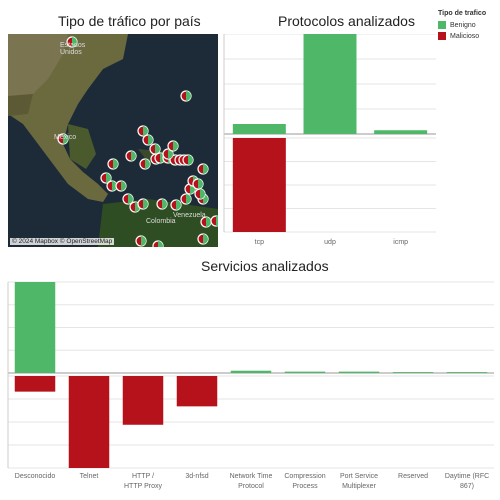  What do you see at coordinates (413, 476) in the screenshot?
I see `tick-label-7: Reserved` at bounding box center [413, 476].